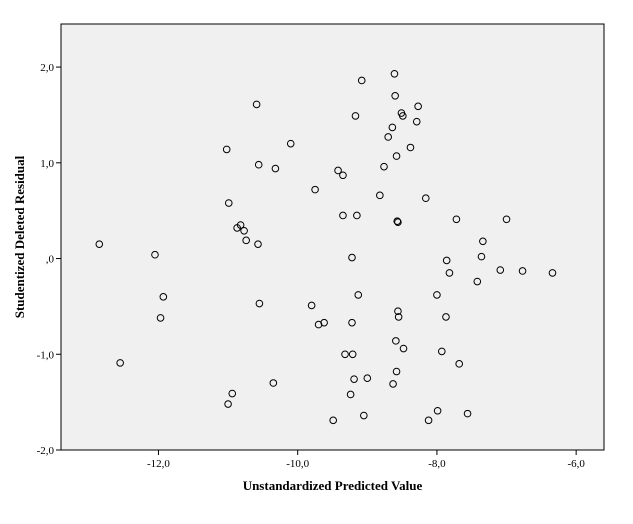 The image size is (633, 524). I want to click on y-axis: -2,0 -1,0 ,0 1,0 2,0, so click(49, 259).